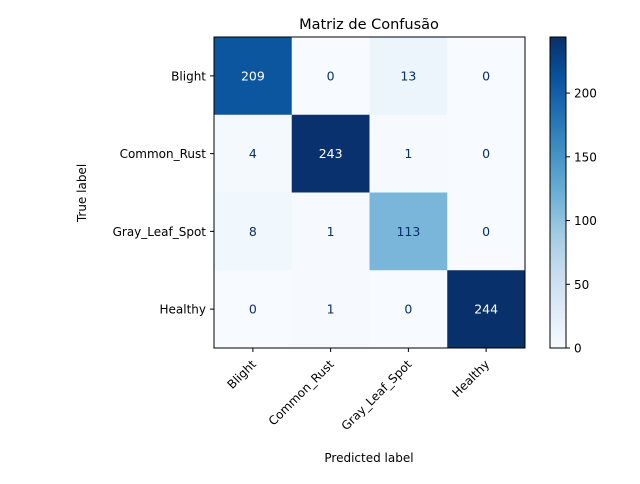 This screenshot has height=484, width=640. I want to click on y-axis-label: True label, so click(82, 193).